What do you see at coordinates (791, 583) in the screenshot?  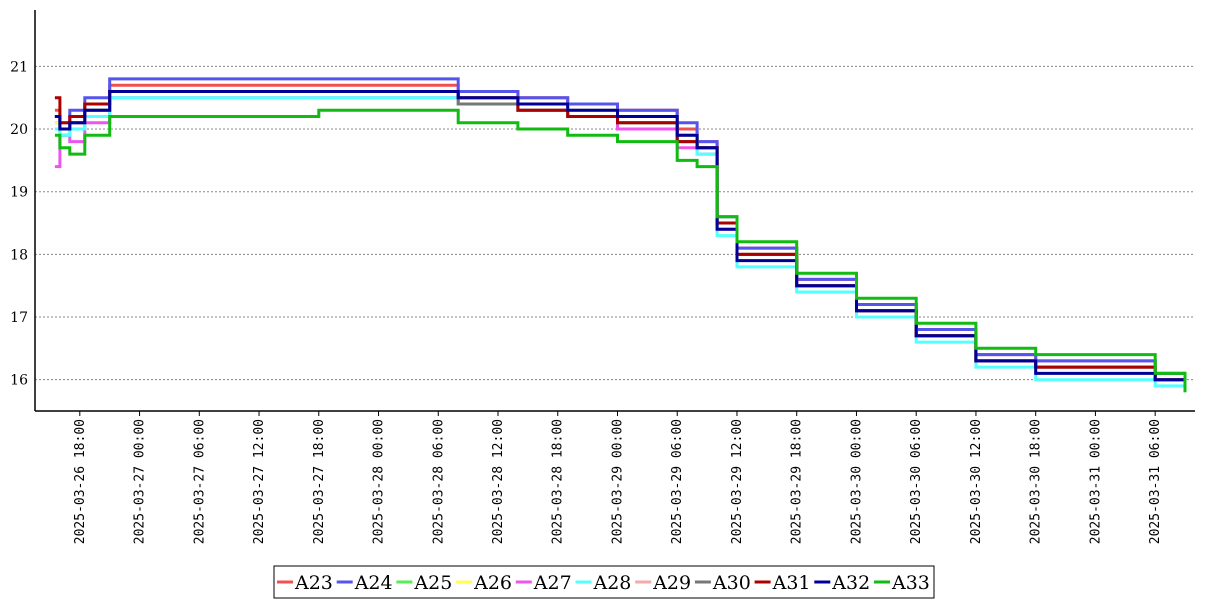 I see `legend-label: A31` at bounding box center [791, 583].